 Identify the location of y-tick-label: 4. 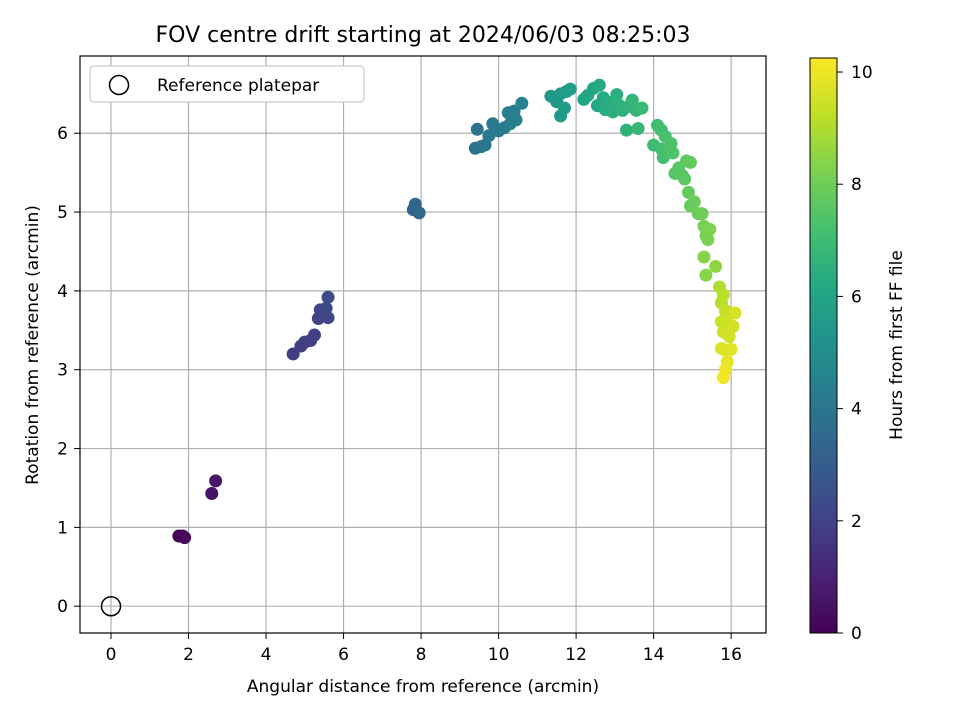
(62, 292).